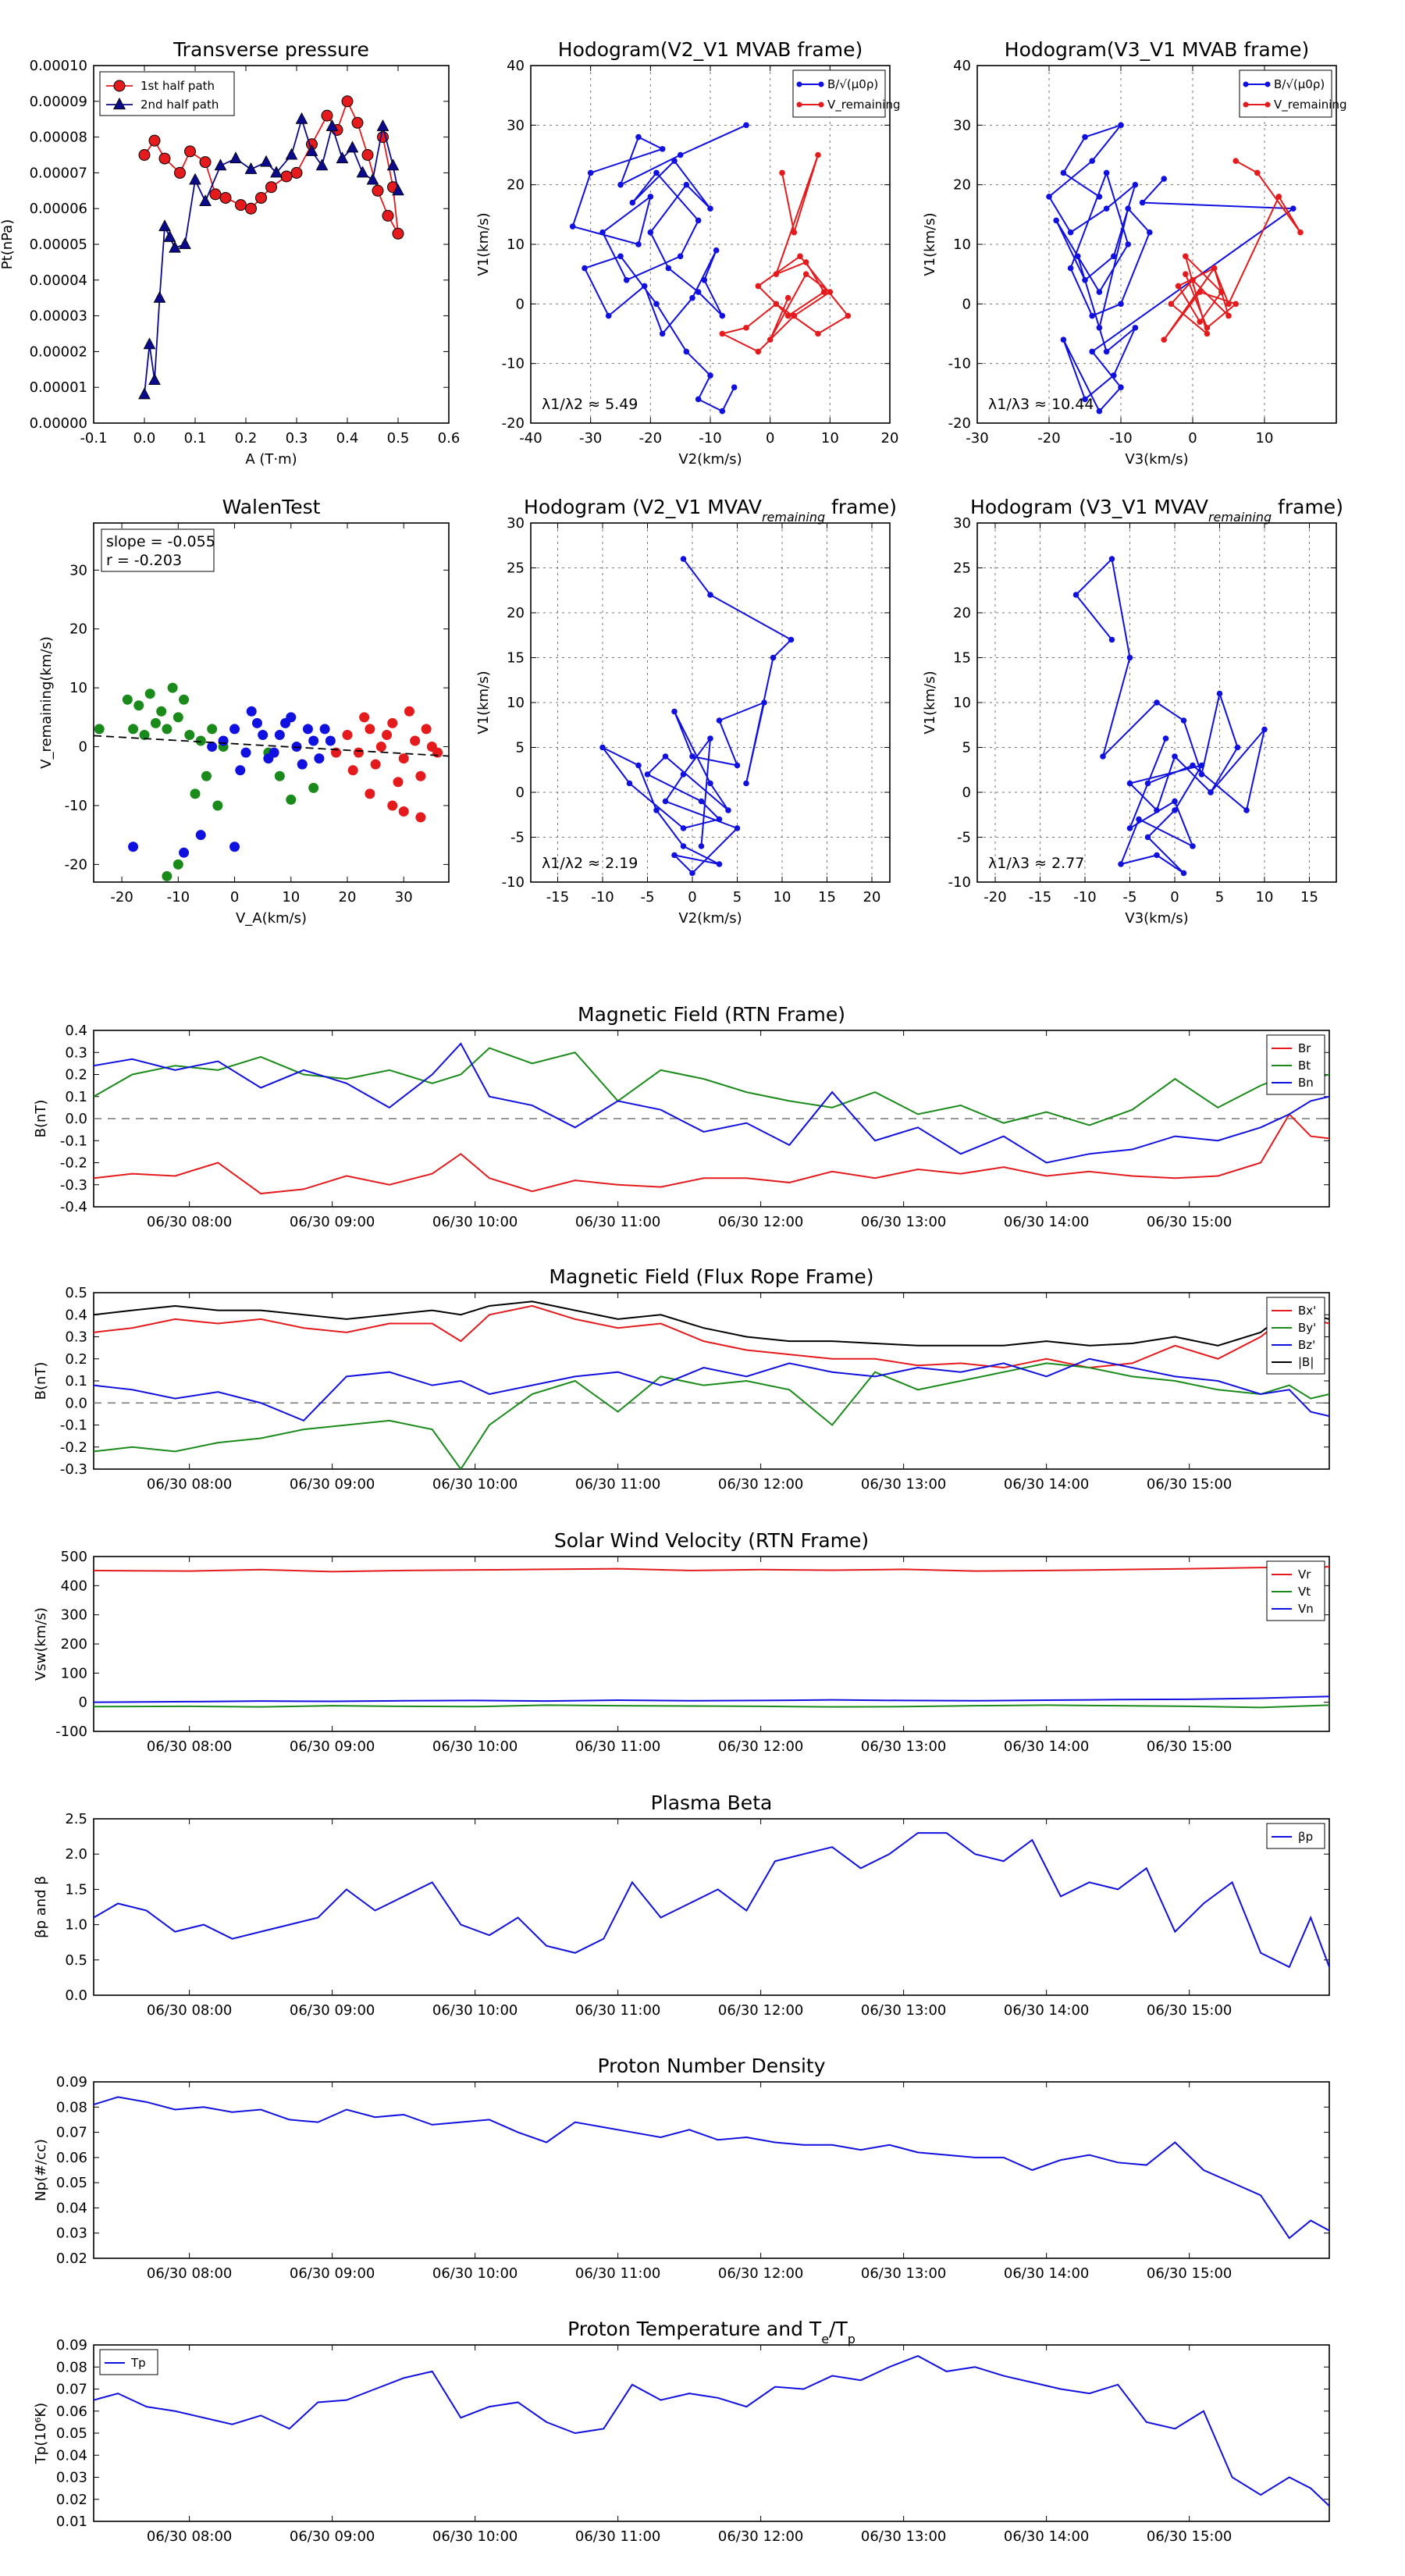  I want to click on y-tick-label: 200, so click(74, 1644).